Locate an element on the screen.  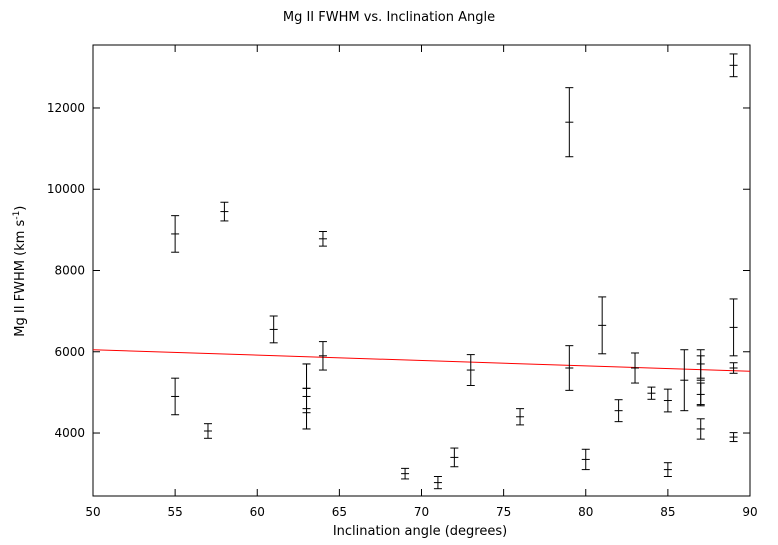
y-tick-label: 4000 is located at coordinates (69, 433).